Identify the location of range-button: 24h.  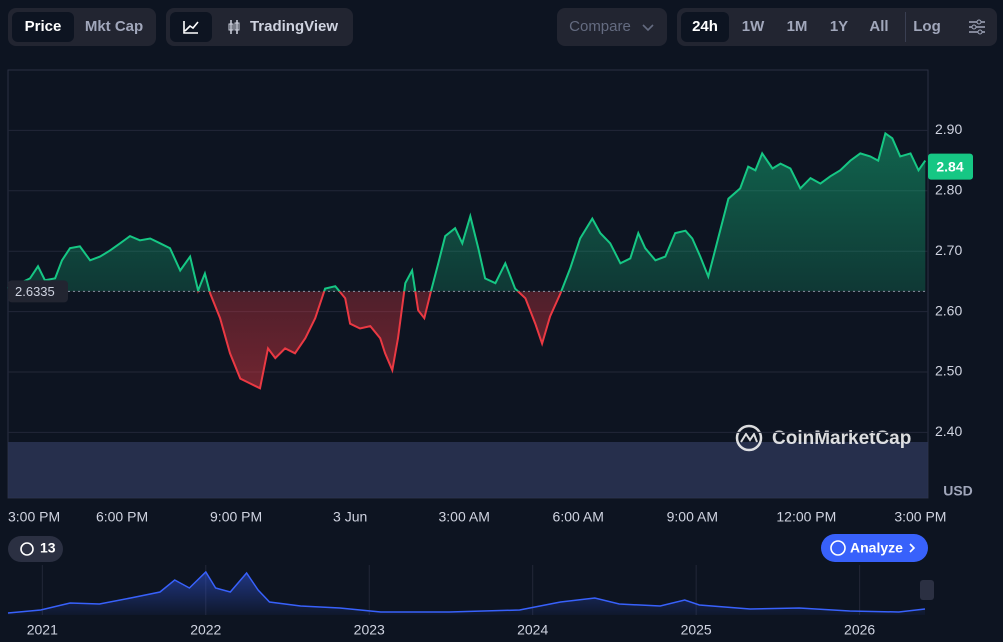
(705, 27).